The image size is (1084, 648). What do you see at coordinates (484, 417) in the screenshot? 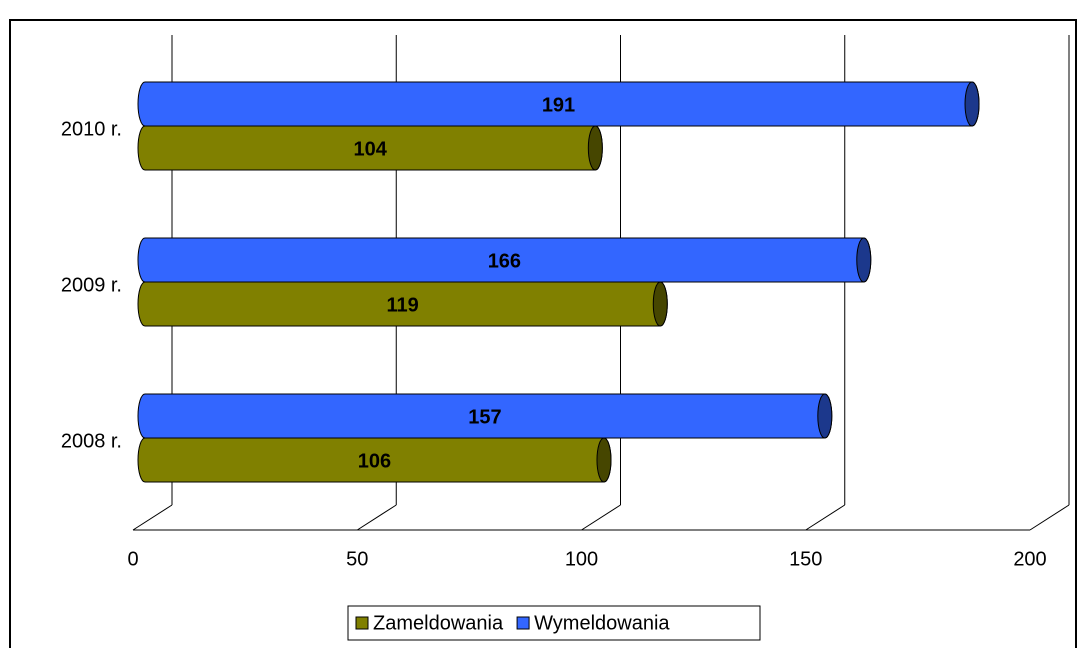
I see `value-label: 157` at bounding box center [484, 417].